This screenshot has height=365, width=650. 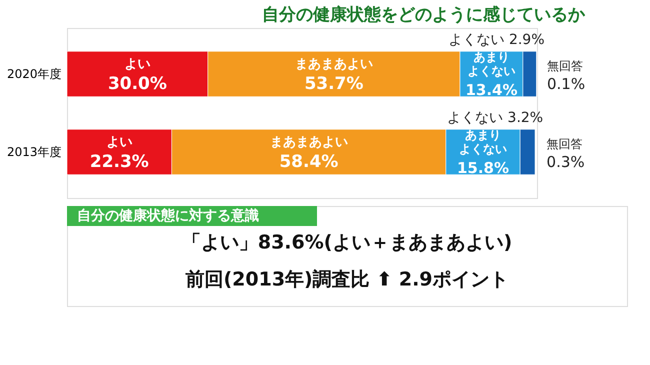 I want to click on data-label: 22.3%, so click(x=119, y=162).